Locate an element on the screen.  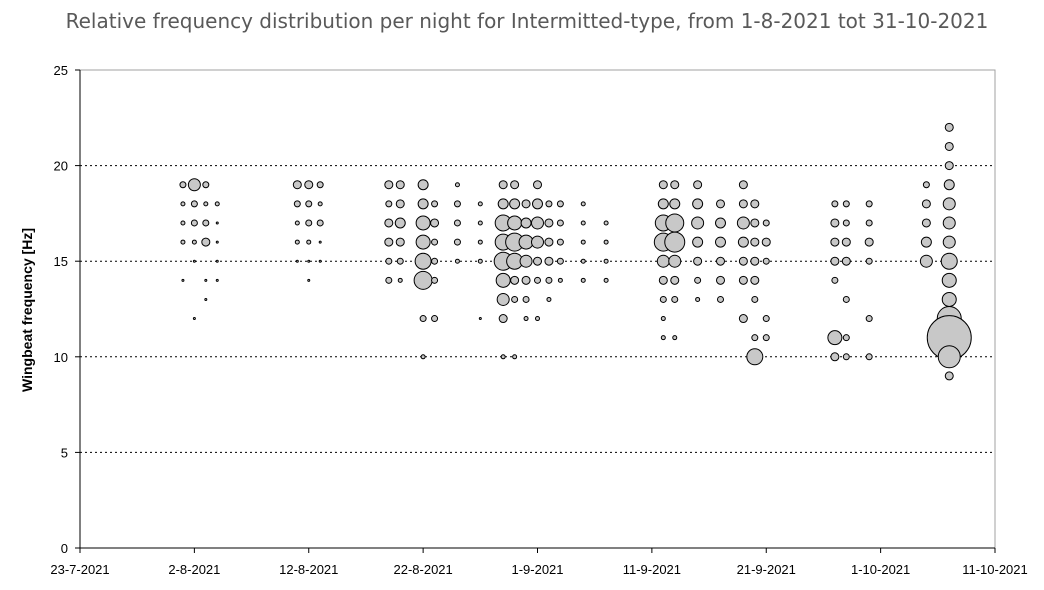
x-tick-label: 23-7-2021 is located at coordinates (79, 569).